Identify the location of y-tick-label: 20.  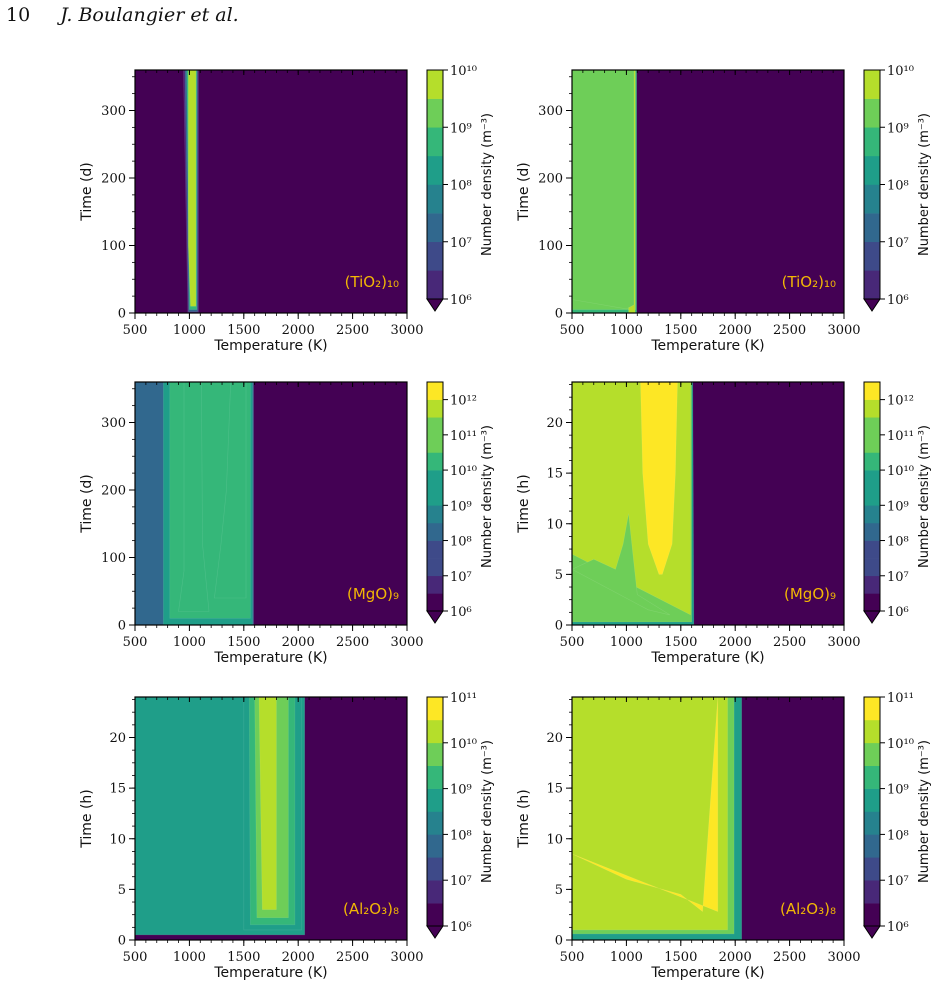
(554, 738).